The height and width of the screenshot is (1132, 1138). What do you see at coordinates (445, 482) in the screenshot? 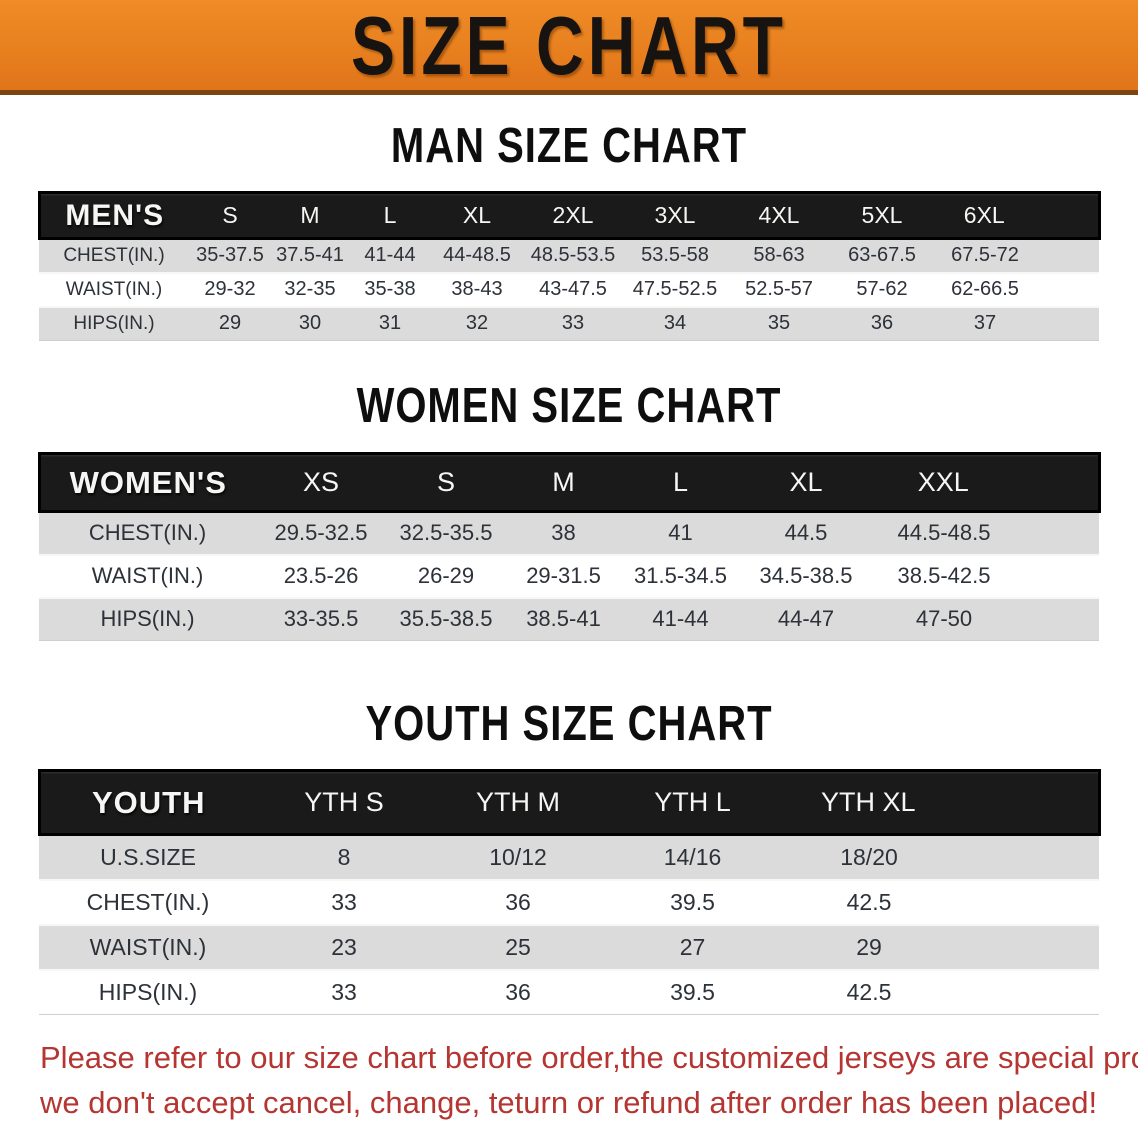
I see `women-col-header-s: S` at bounding box center [445, 482].